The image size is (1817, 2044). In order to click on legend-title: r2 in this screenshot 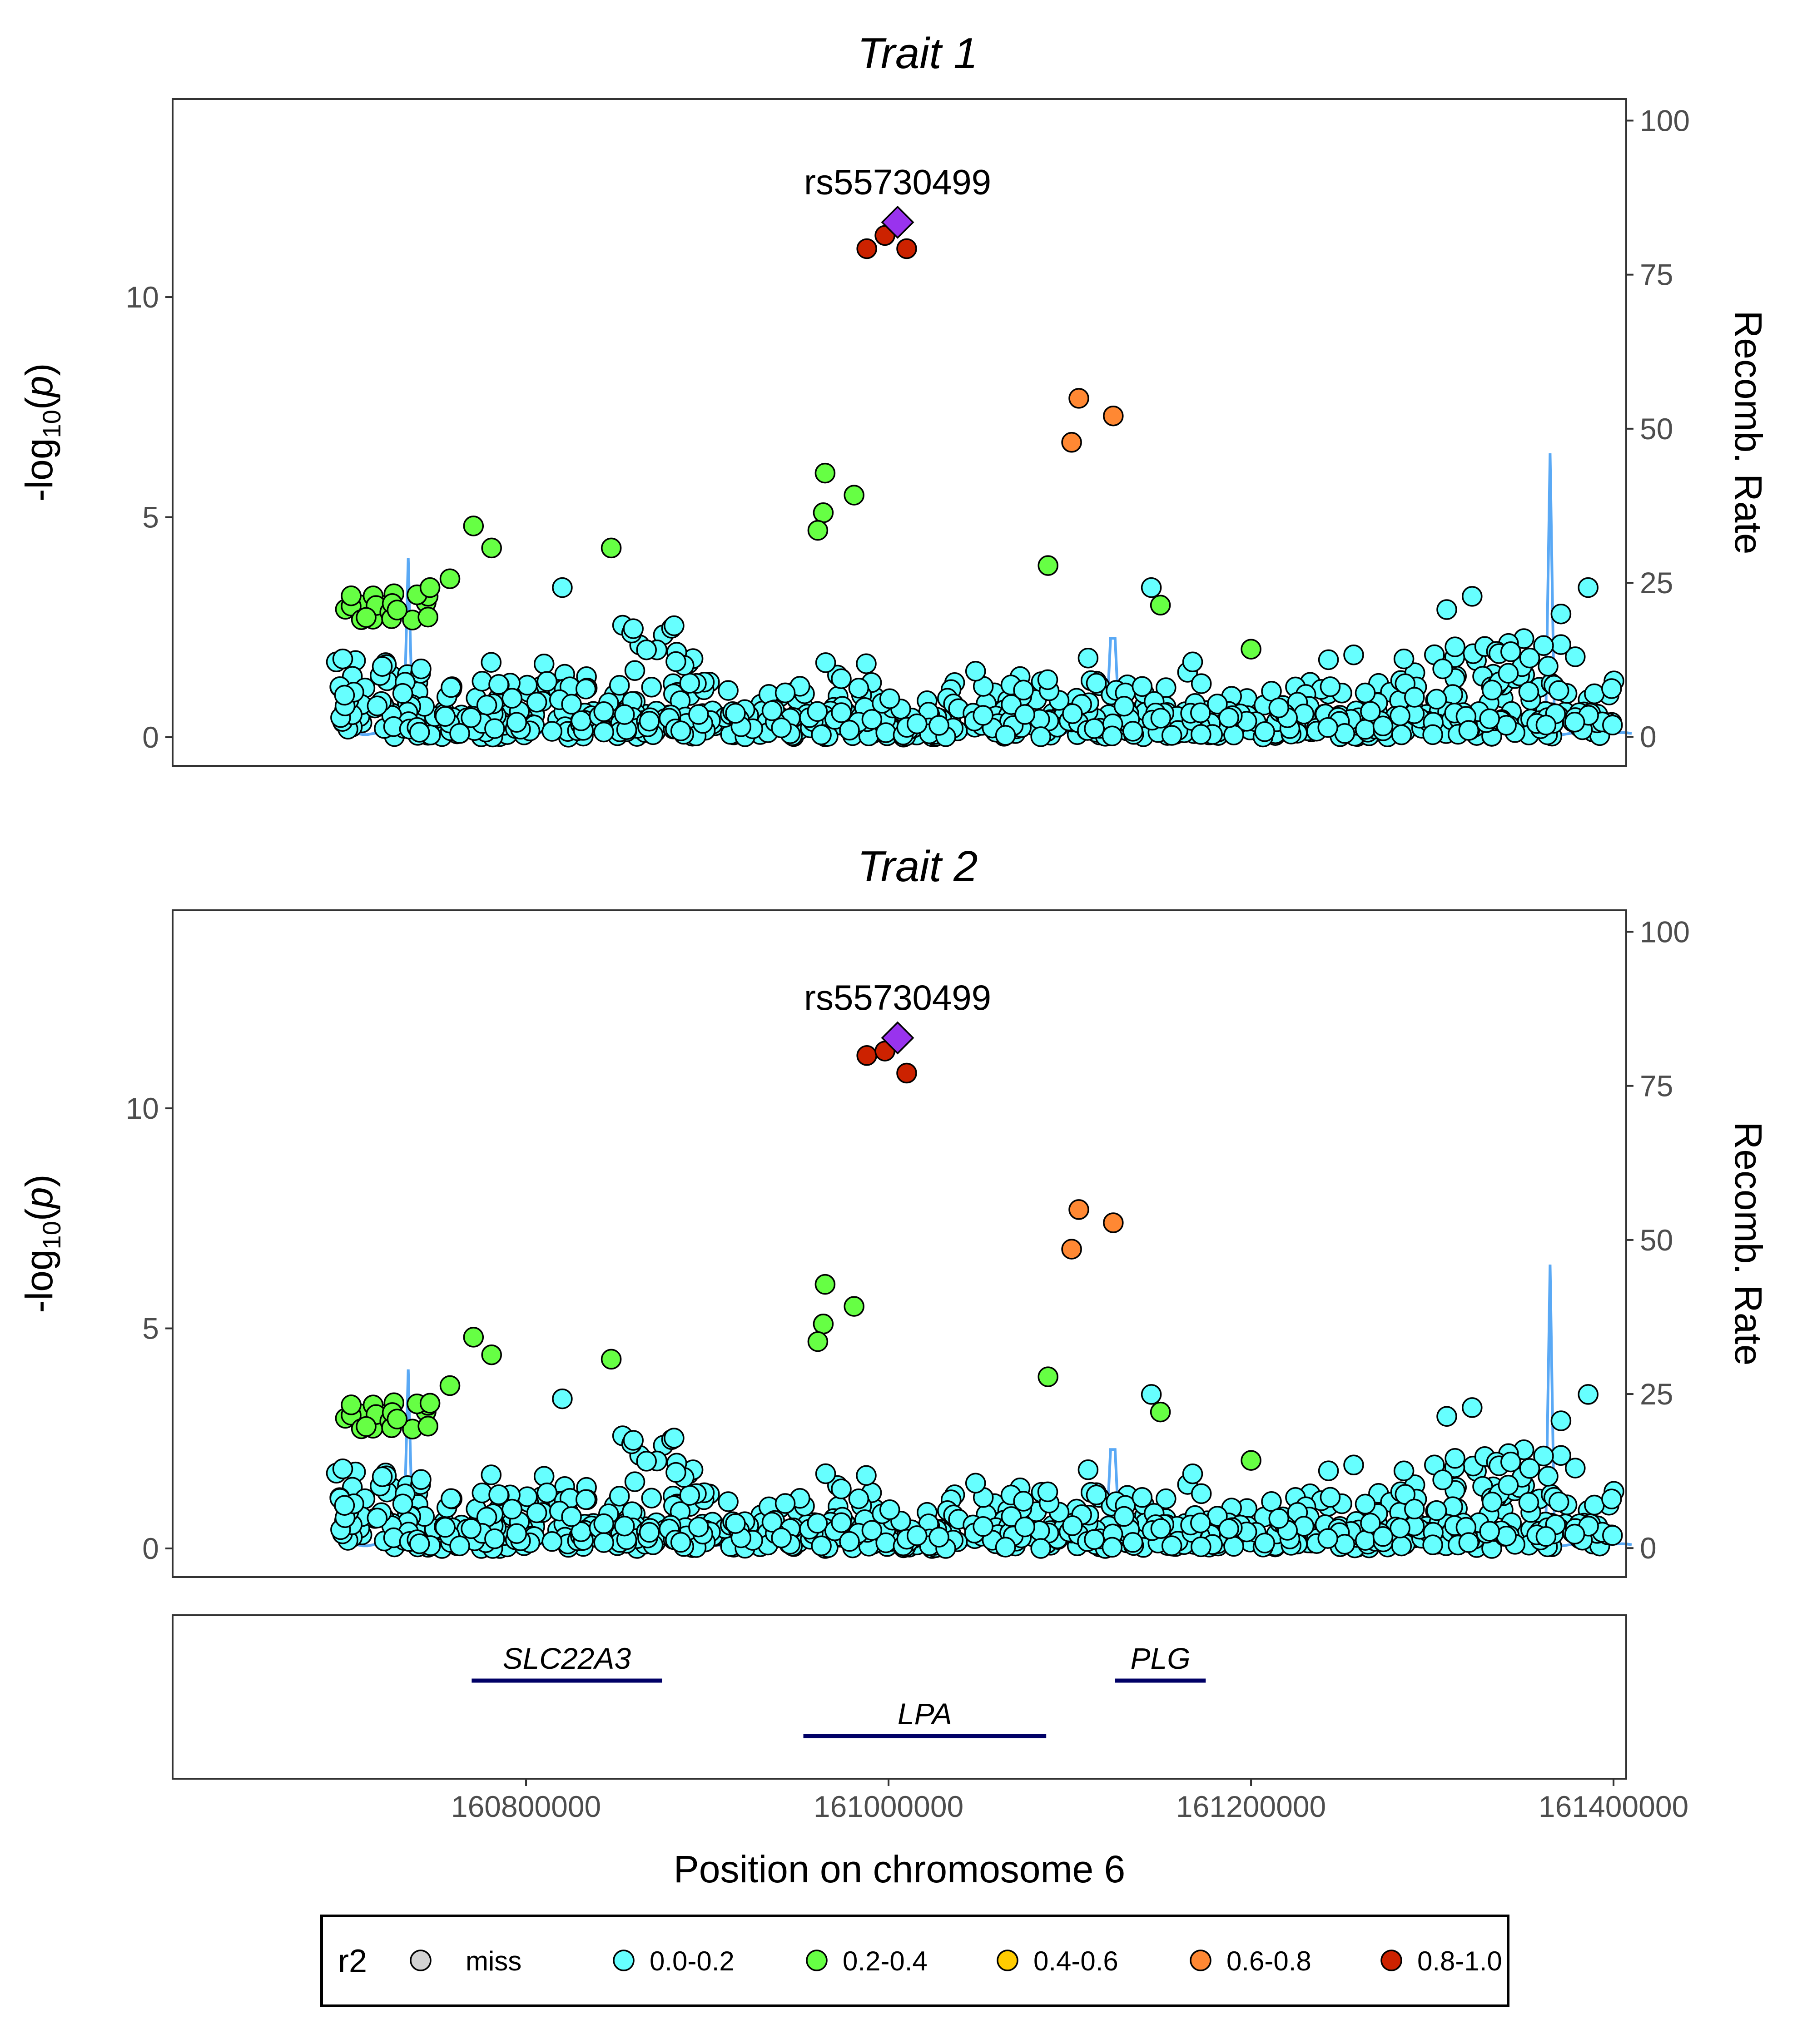, I will do `click(352, 1962)`.